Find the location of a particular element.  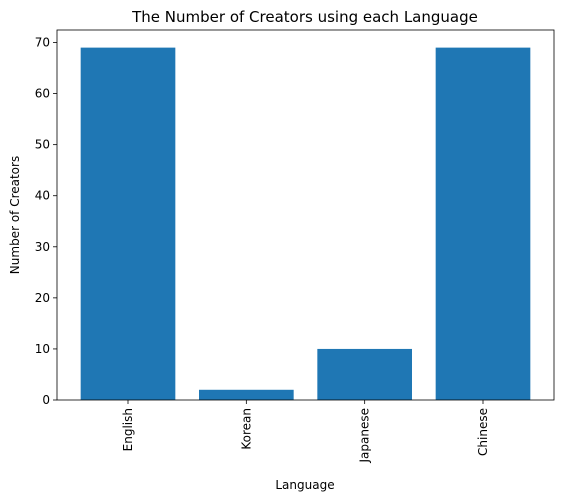

x-tick-label-english: English is located at coordinates (128, 429).